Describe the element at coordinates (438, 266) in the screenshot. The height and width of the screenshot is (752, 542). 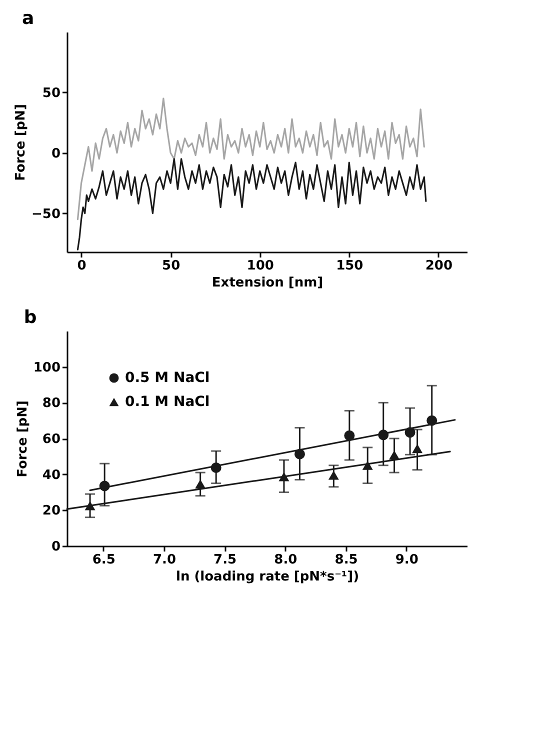
I see `x-tick-label: 200` at that location.